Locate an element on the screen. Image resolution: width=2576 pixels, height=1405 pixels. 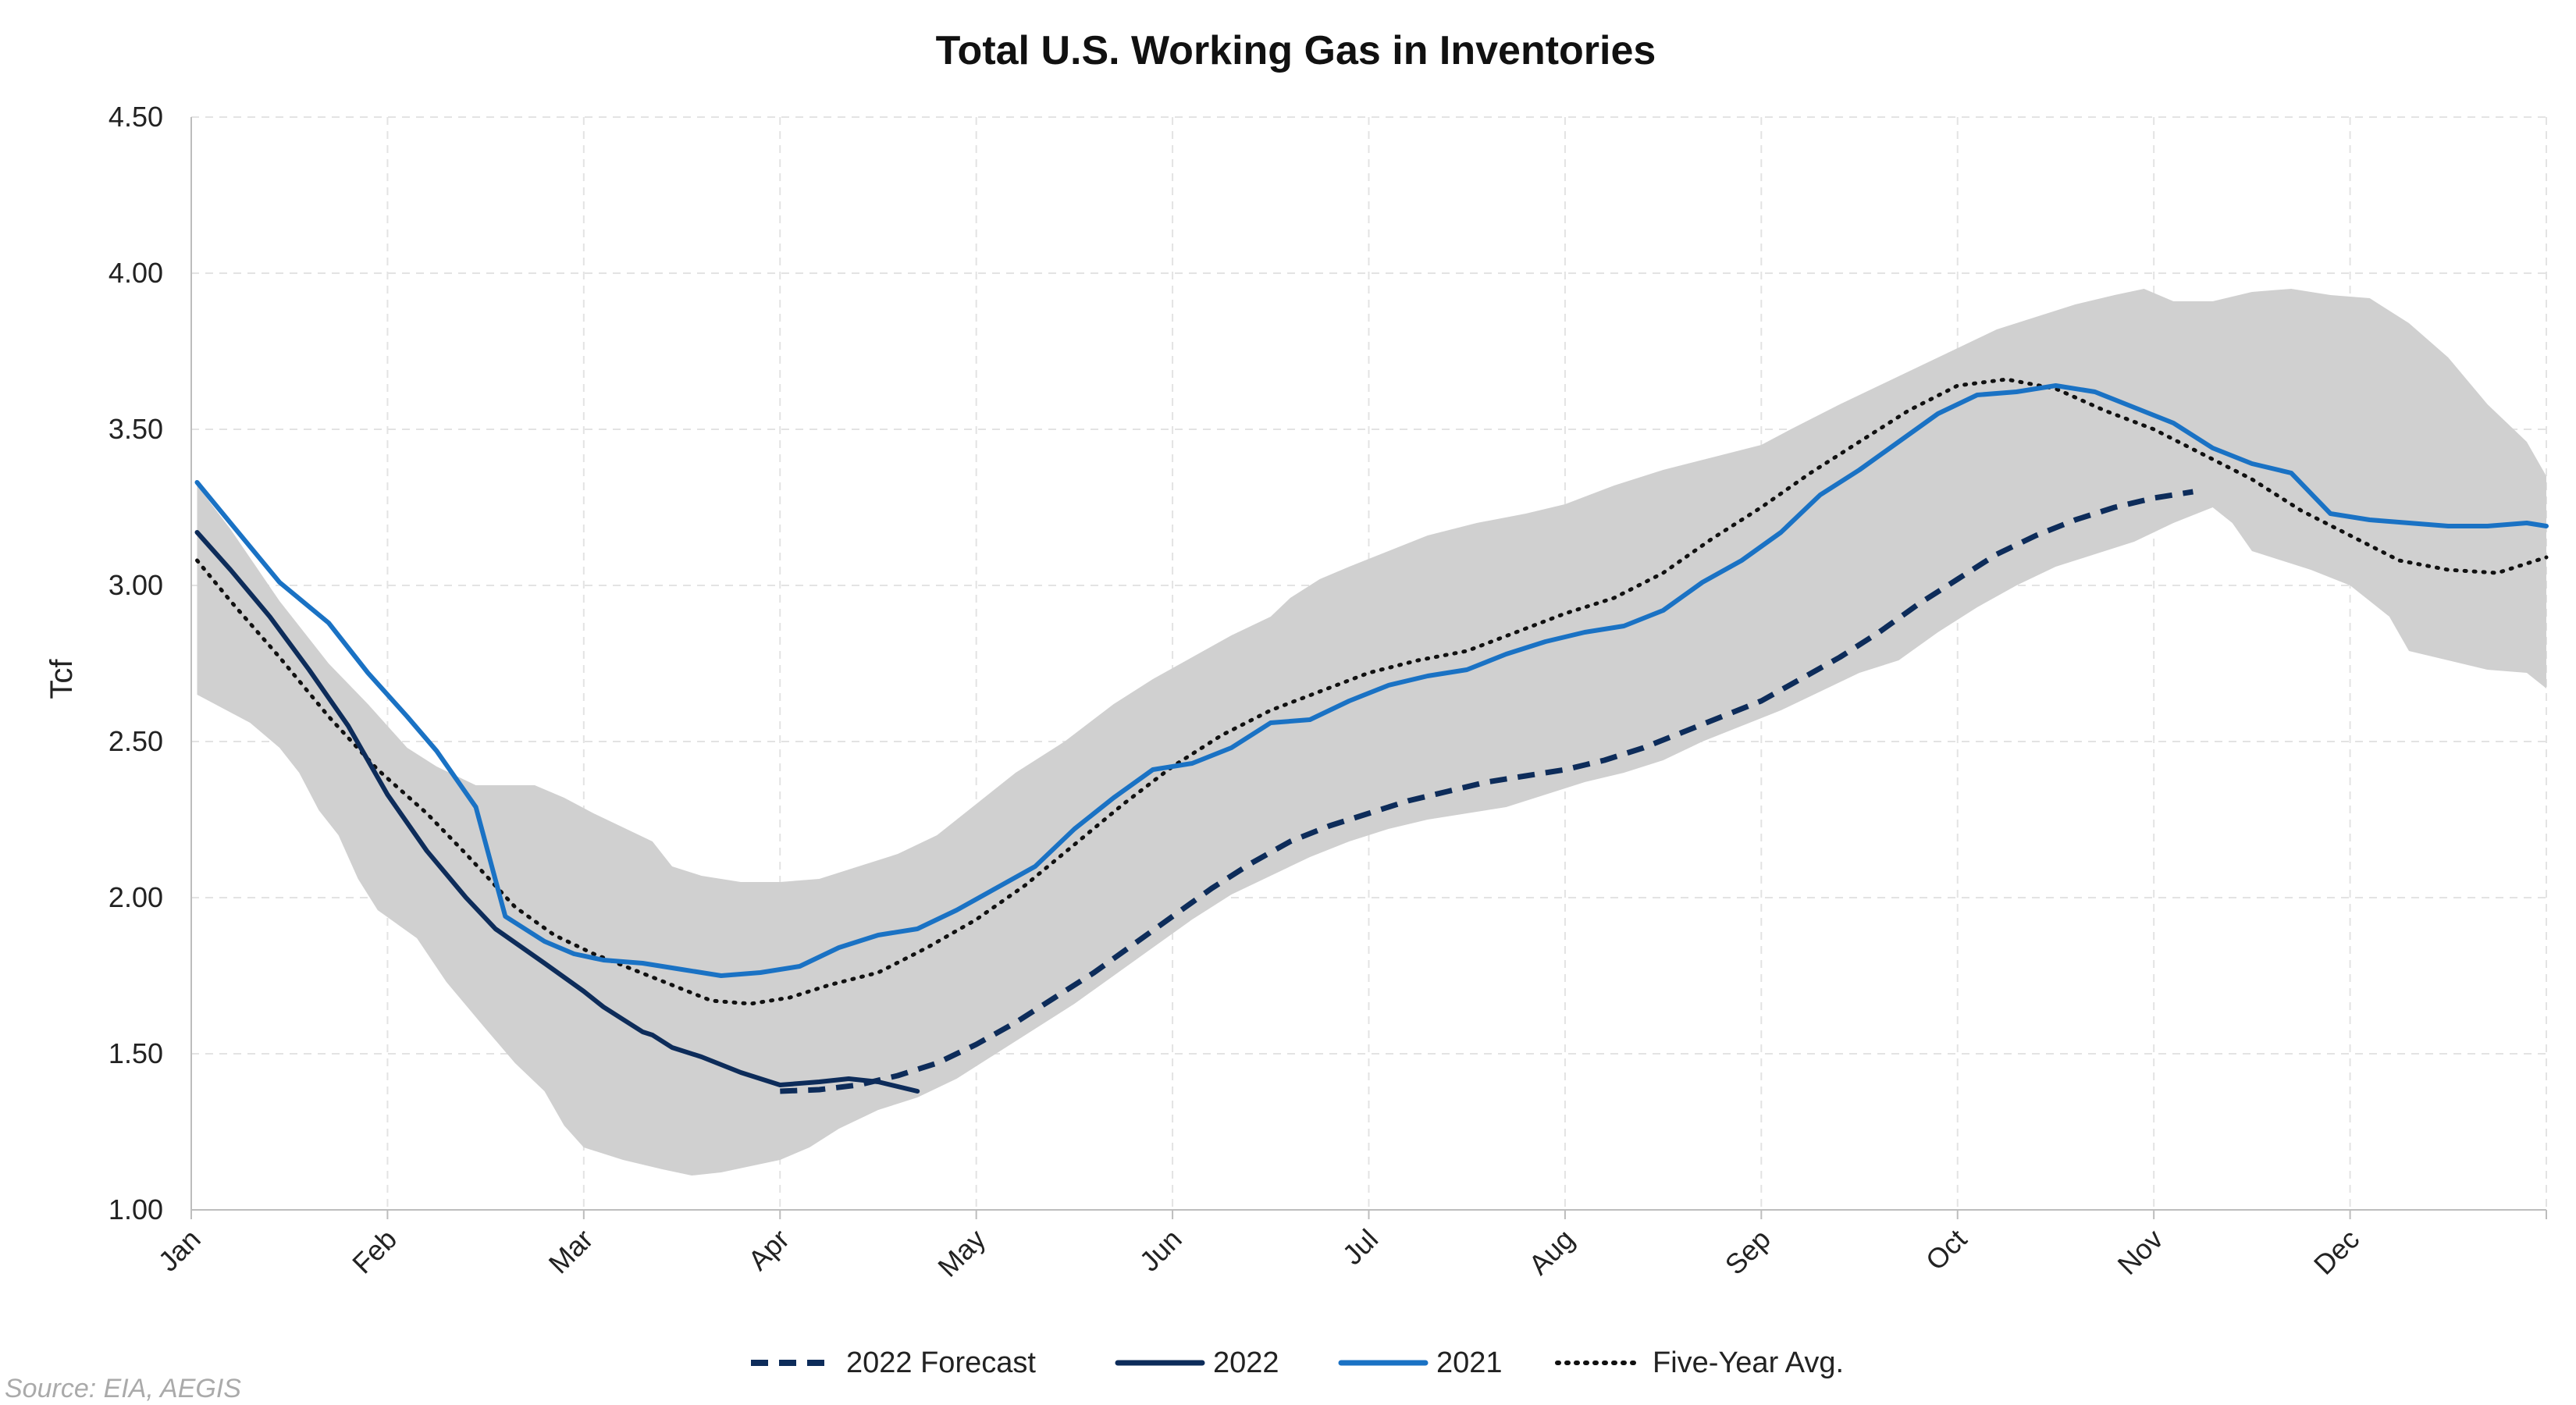
x-tick-label: Oct is located at coordinates (1946, 1250).